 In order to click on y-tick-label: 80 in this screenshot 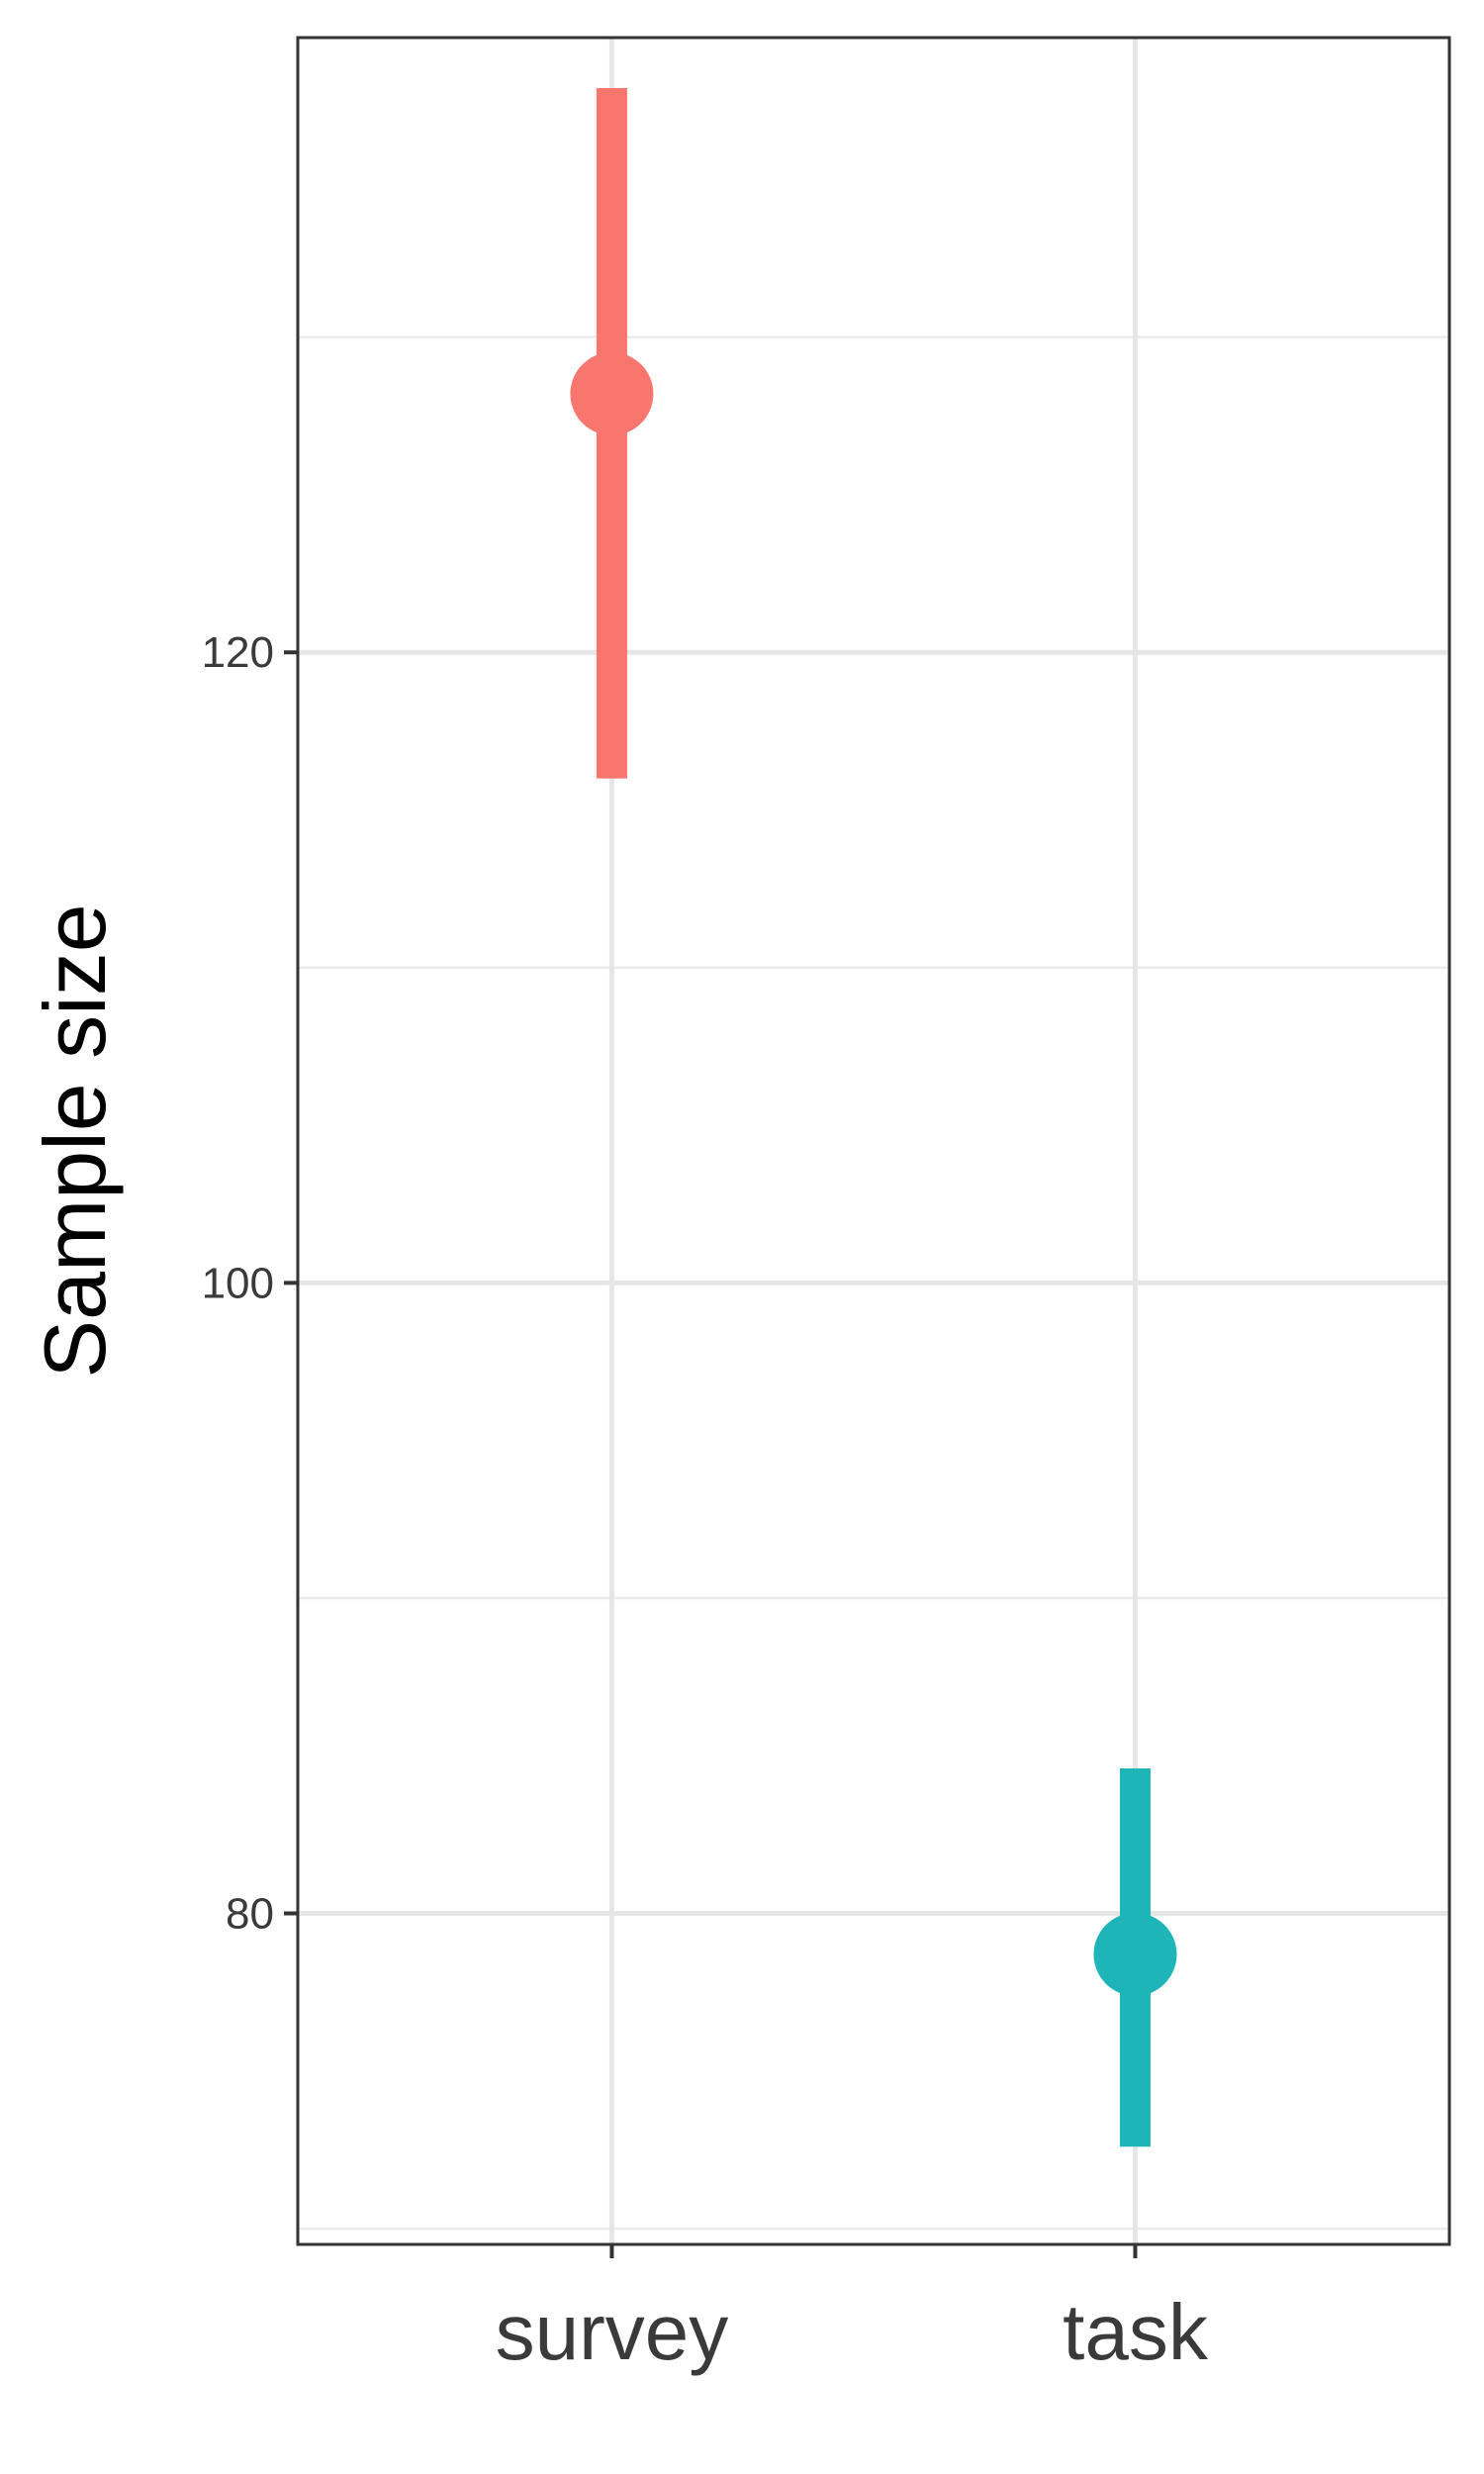, I will do `click(250, 1915)`.